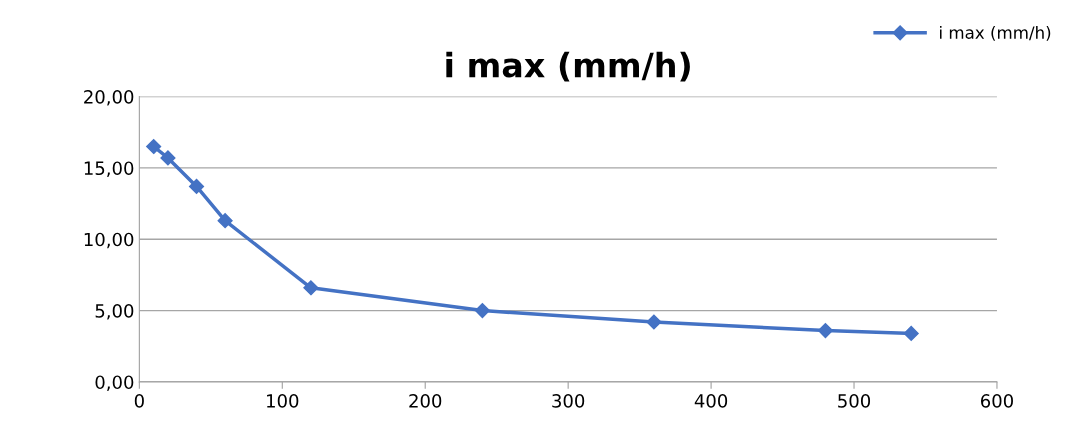 This screenshot has width=1072, height=439. What do you see at coordinates (995, 33) in the screenshot?
I see `legend-label: i max (mm/h)` at bounding box center [995, 33].